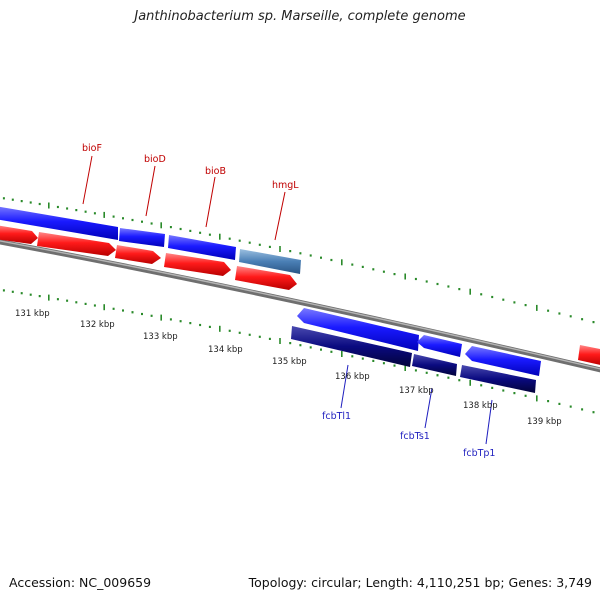 Image resolution: width=600 pixels, height=600 pixels. What do you see at coordinates (439, 346) in the screenshot?
I see `gene-arrow-fcbTs1` at bounding box center [439, 346].